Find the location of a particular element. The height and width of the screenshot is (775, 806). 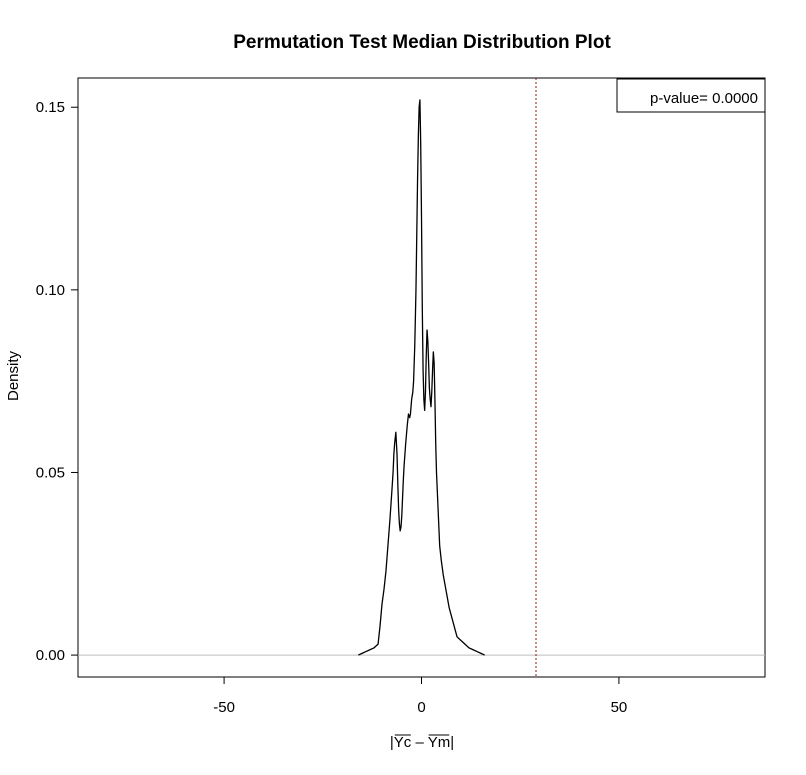

y-tick-label: 0.00 is located at coordinates (50, 655).